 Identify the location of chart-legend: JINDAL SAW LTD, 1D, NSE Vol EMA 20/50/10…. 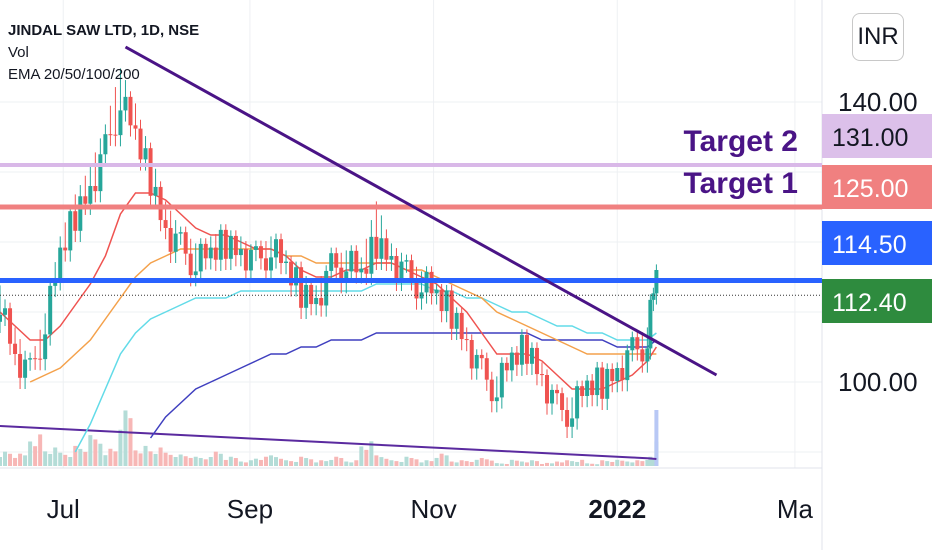
(103, 53).